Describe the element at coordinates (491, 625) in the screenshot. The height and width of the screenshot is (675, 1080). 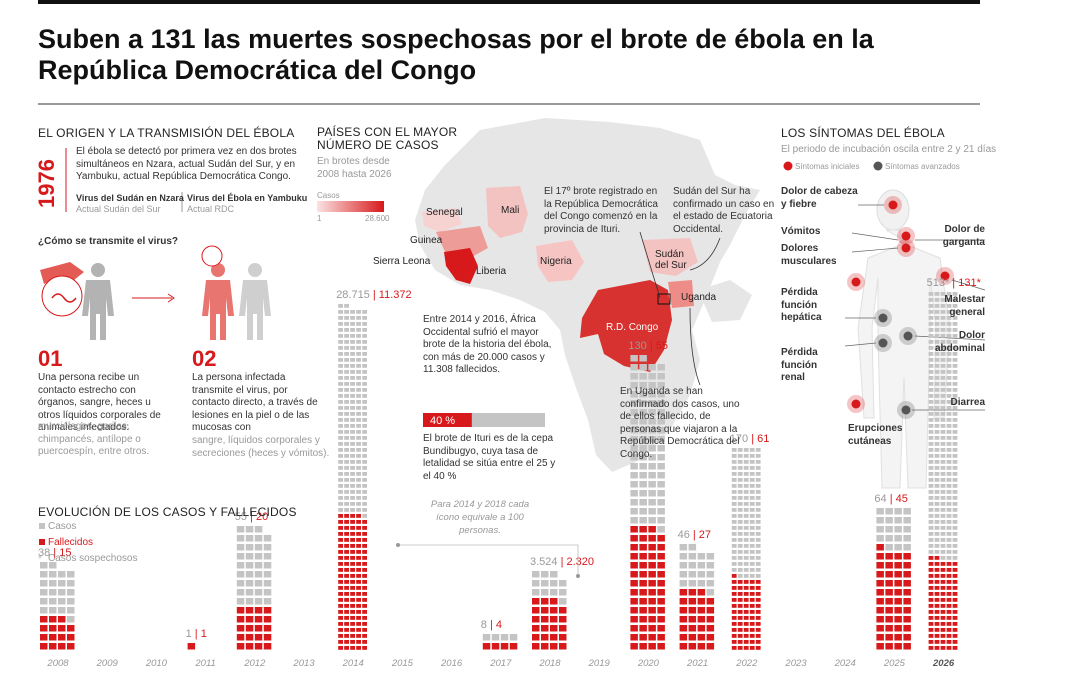
I see `value-label-2017: 8 | 4` at that location.